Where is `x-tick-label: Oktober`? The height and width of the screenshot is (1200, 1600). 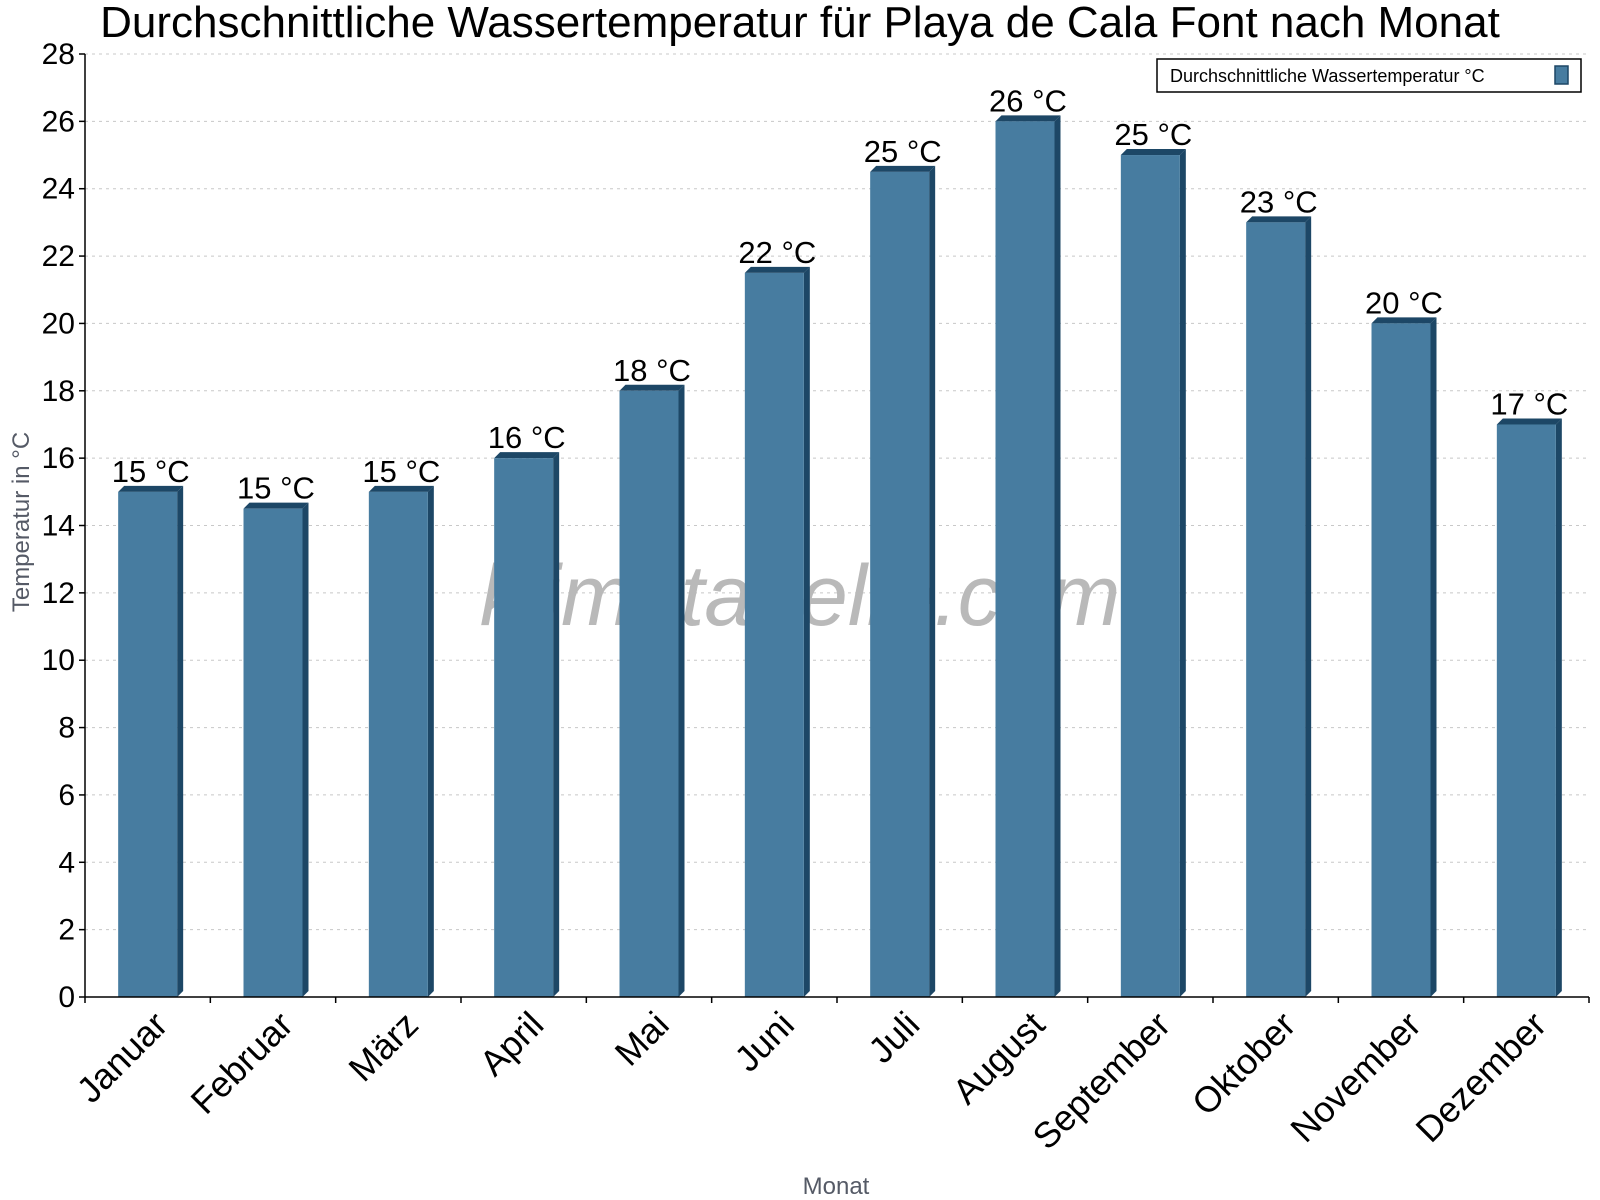
x-tick-label: Oktober is located at coordinates (1244, 1064).